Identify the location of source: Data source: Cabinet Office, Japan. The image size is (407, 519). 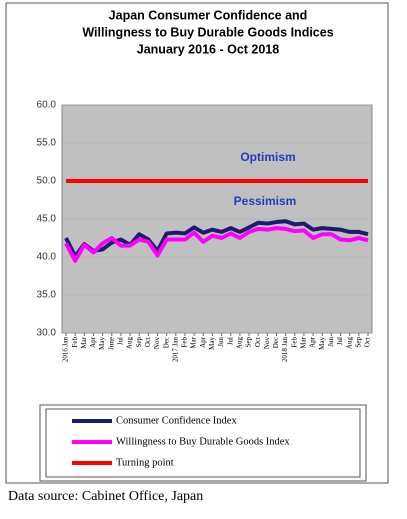
(105, 496).